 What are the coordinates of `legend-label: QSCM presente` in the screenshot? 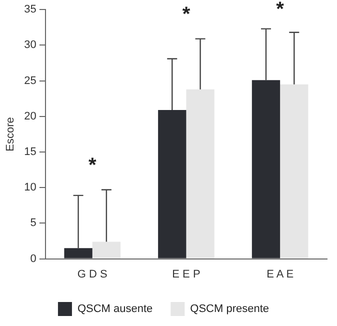 It's located at (230, 309).